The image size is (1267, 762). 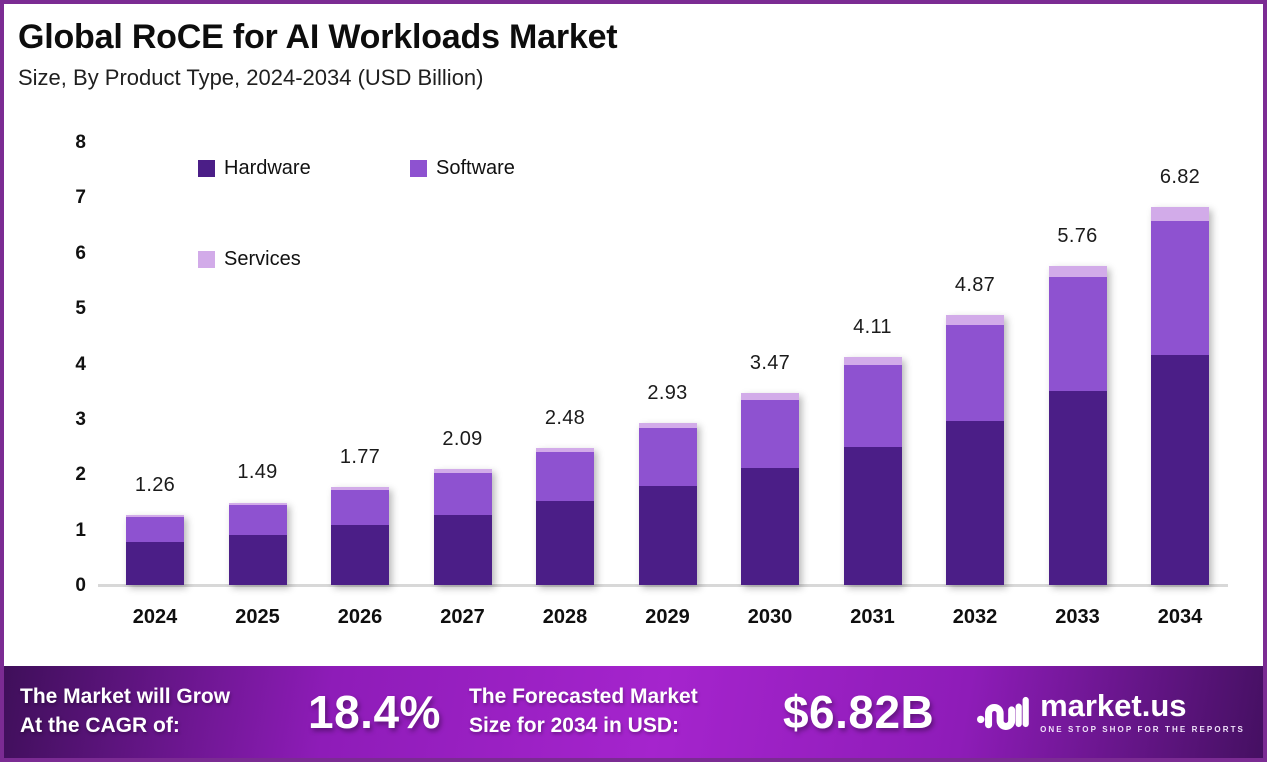 What do you see at coordinates (1180, 177) in the screenshot?
I see `bar-total-label-2034: 6.82` at bounding box center [1180, 177].